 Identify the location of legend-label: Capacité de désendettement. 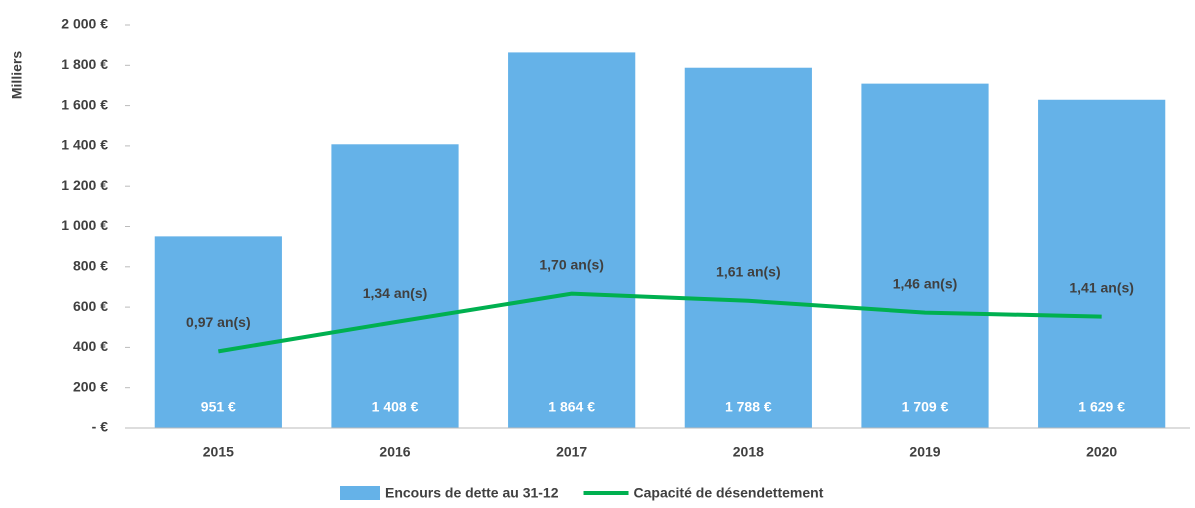
(729, 493).